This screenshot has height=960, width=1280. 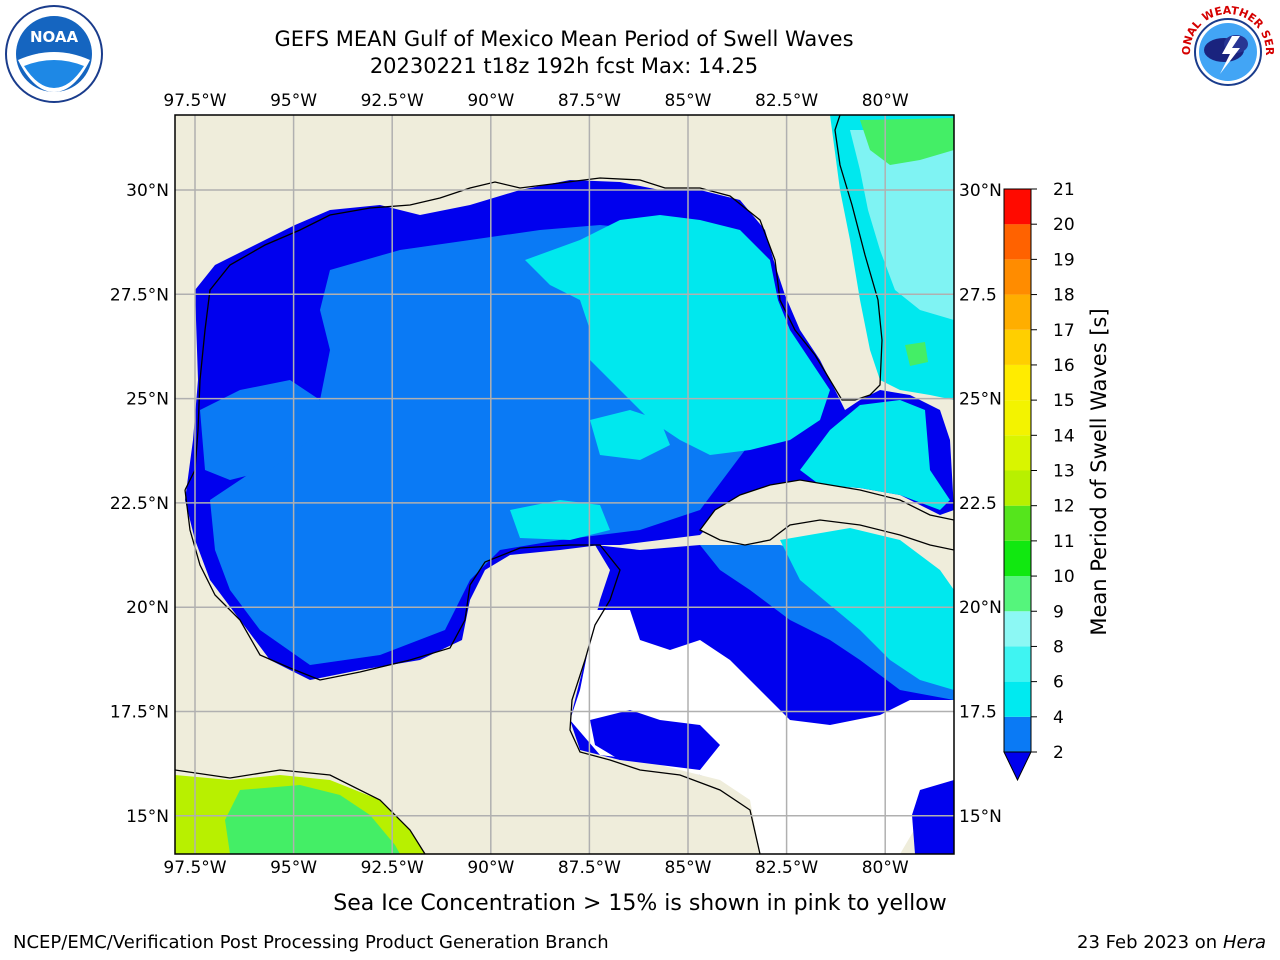 What do you see at coordinates (1058, 753) in the screenshot?
I see `colorbar-tick-label: 2` at bounding box center [1058, 753].